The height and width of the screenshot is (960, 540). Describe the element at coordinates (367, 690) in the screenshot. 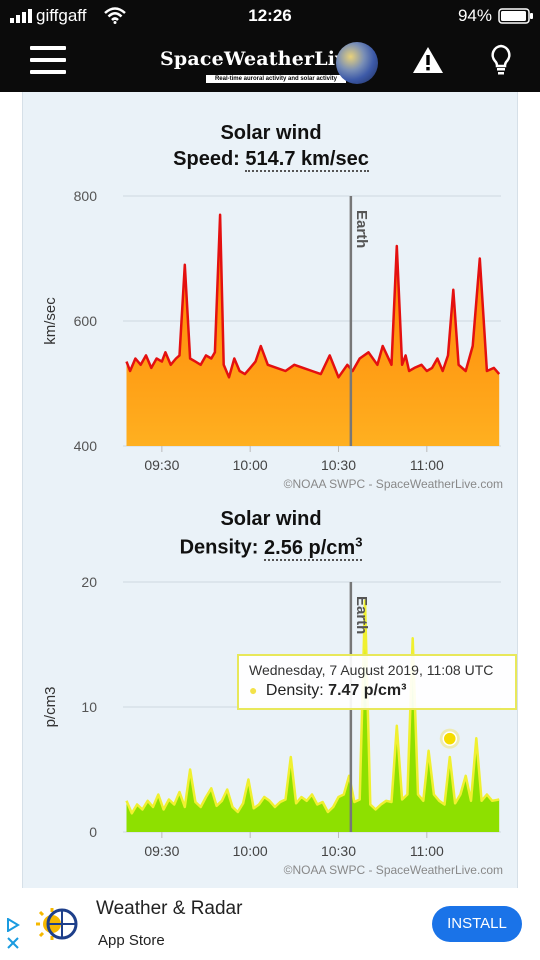

I see `tooltip-value: 7.47 p/cm³` at that location.